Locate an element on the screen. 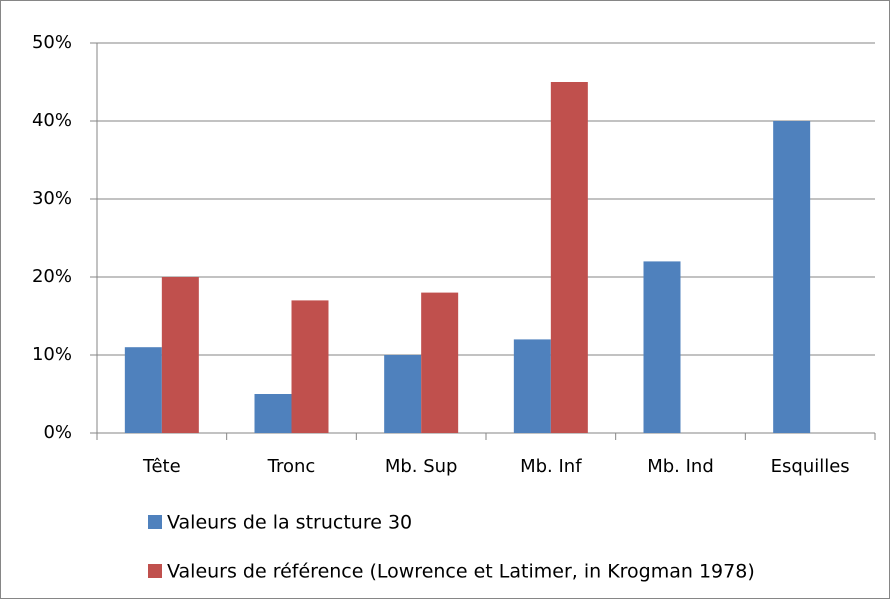  y-tick-label: 20% is located at coordinates (52, 276).